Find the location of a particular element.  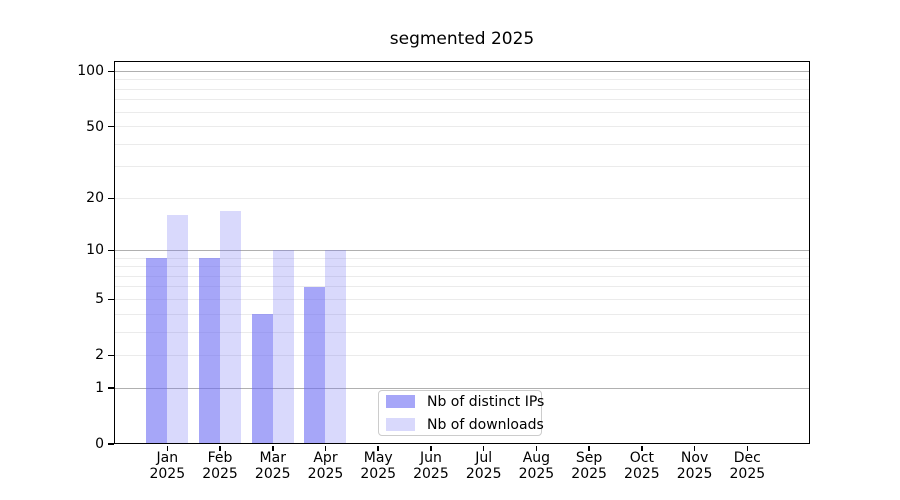

x-tick-year-mar: 2025 is located at coordinates (272, 473).